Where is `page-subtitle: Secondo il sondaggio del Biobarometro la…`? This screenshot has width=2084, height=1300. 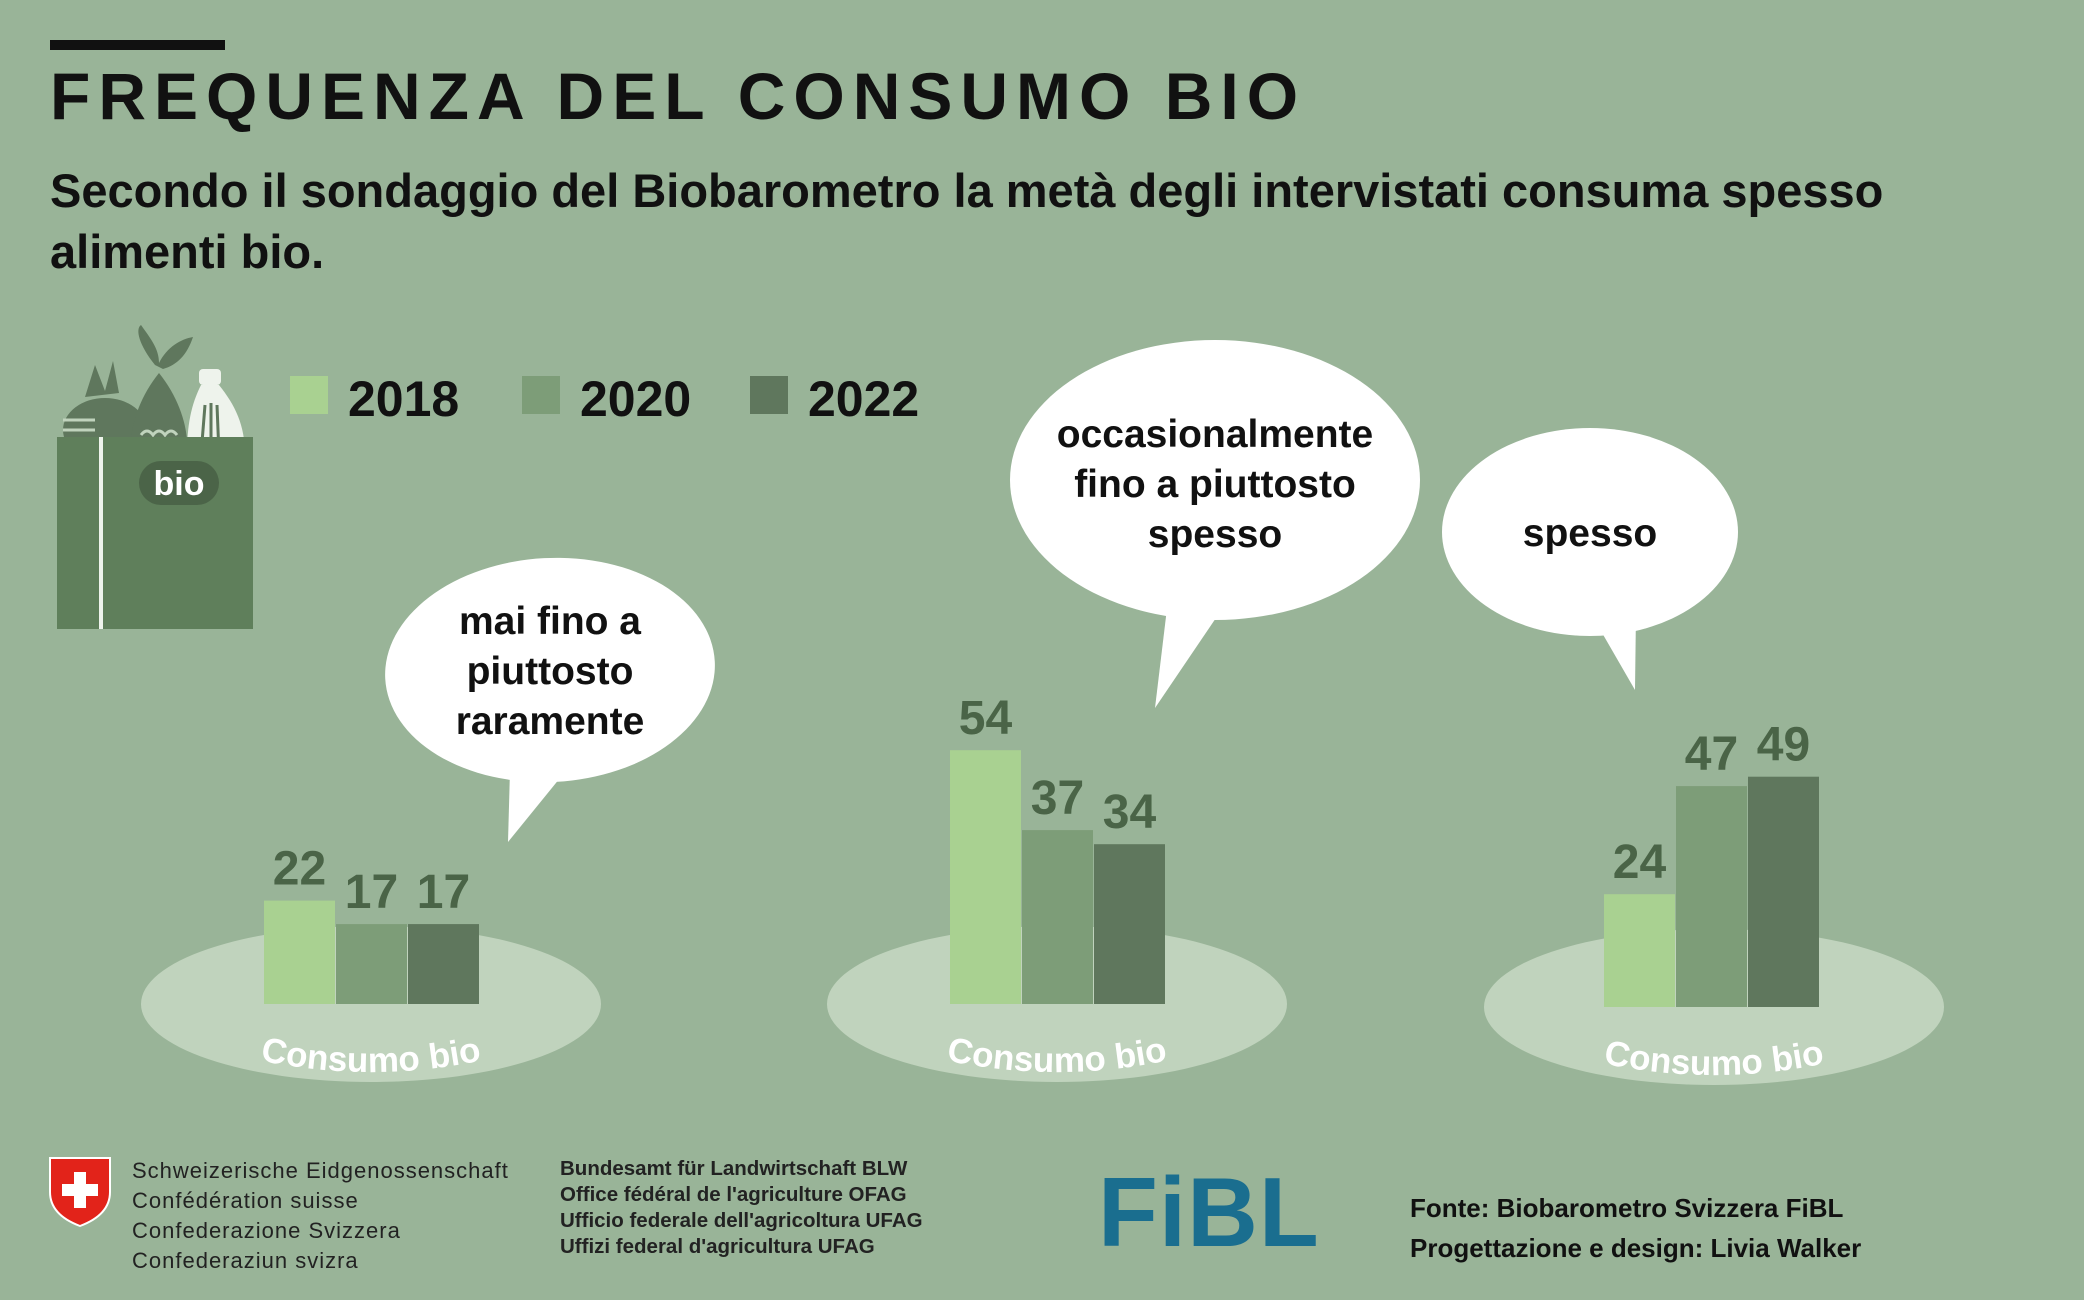 page-subtitle: Secondo il sondaggio del Biobarometro la… is located at coordinates (967, 221).